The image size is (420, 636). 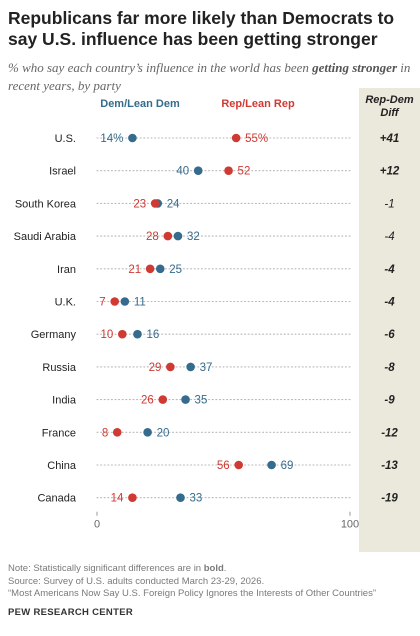 I want to click on rep-value-label: 28, so click(x=152, y=237).